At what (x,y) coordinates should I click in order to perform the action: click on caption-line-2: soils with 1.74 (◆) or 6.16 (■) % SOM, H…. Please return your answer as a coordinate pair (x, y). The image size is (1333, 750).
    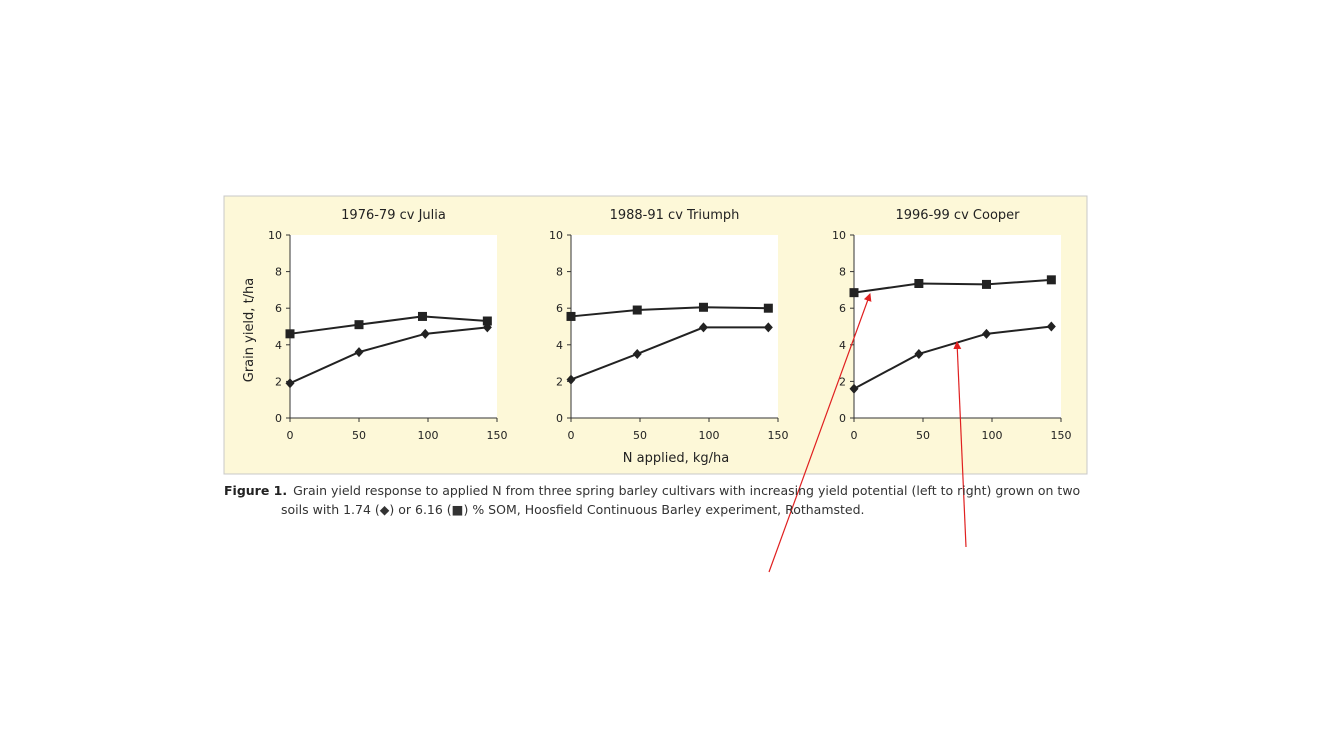
    Looking at the image, I should click on (573, 509).